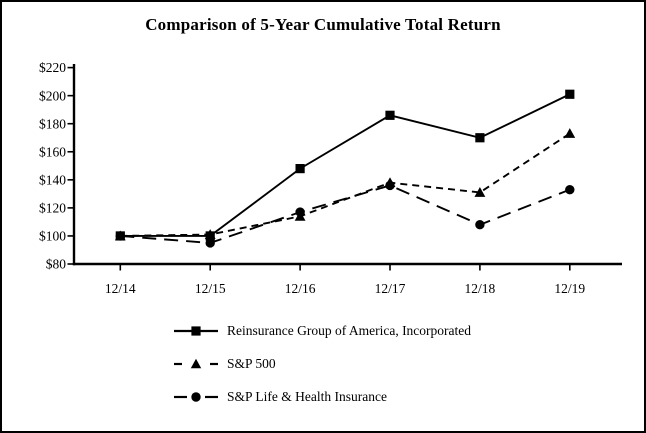  Describe the element at coordinates (307, 396) in the screenshot. I see `legend-label-sp-life-health: S&P Life & Health Insurance` at that location.